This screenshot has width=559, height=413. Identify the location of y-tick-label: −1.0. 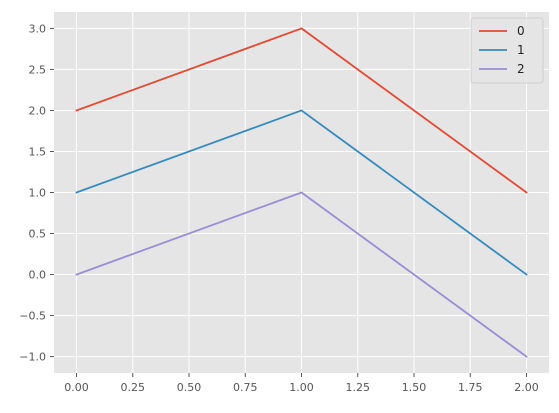
(32, 357).